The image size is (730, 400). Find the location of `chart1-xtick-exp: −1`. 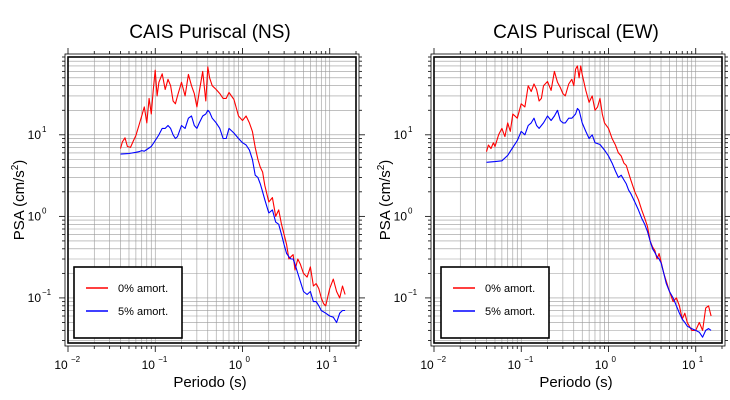

chart1-xtick-exp: −1 is located at coordinates (163, 359).